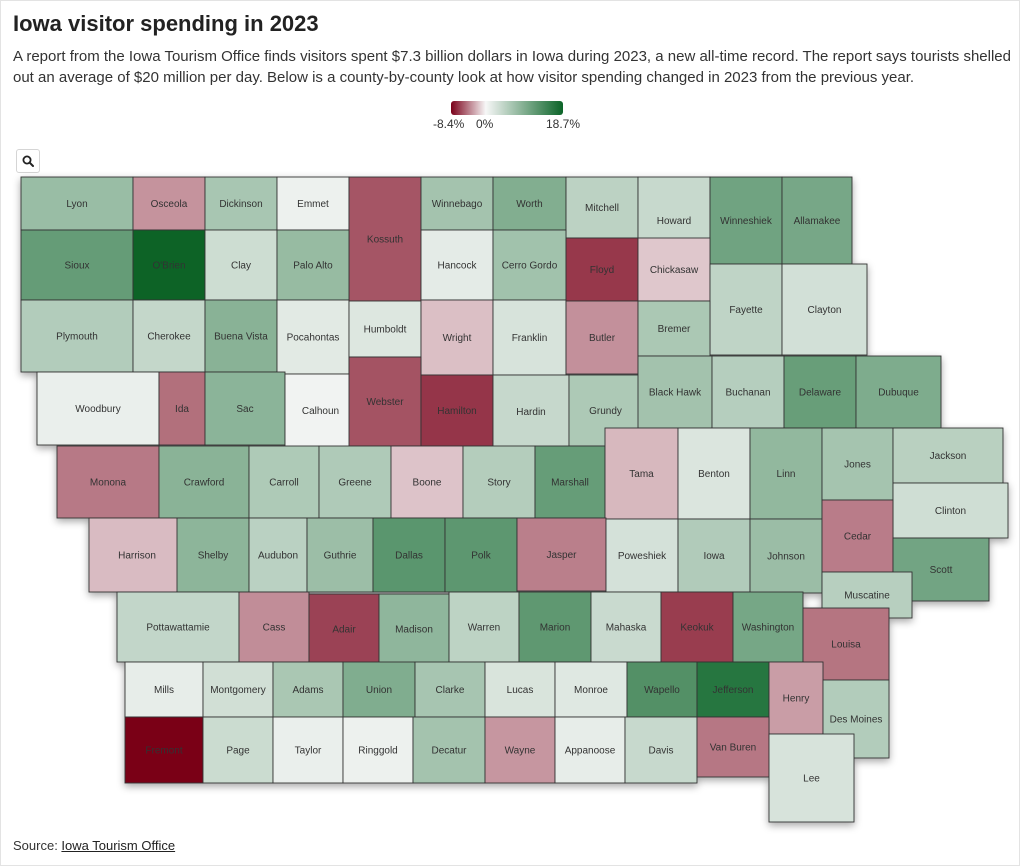  Describe the element at coordinates (137, 555) in the screenshot. I see `county-harrison: Harrison` at that location.